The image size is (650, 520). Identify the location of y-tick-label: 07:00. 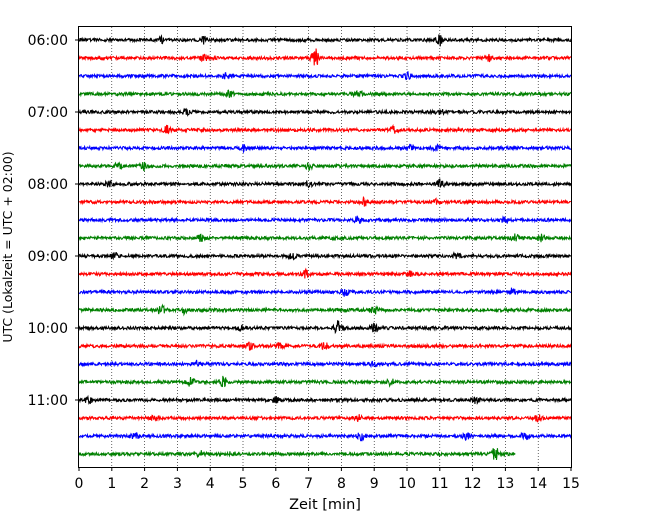
(48, 113).